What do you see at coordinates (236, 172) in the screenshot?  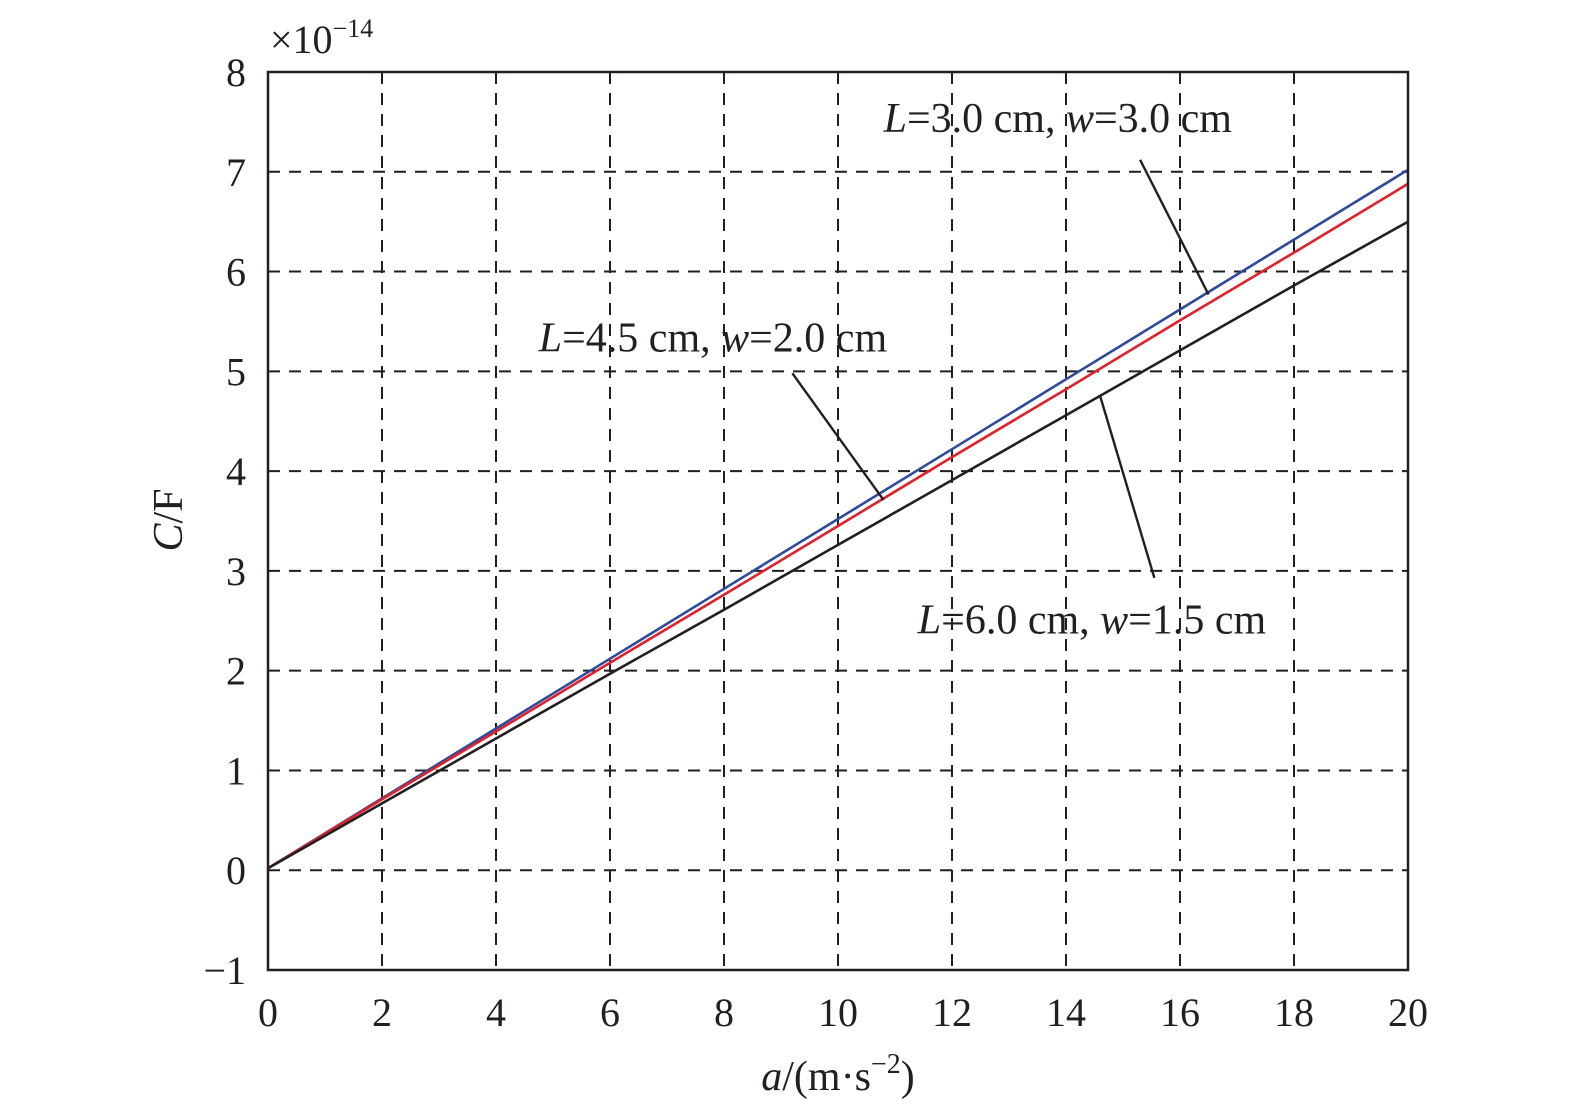 I see `y-tick-label: 7` at bounding box center [236, 172].